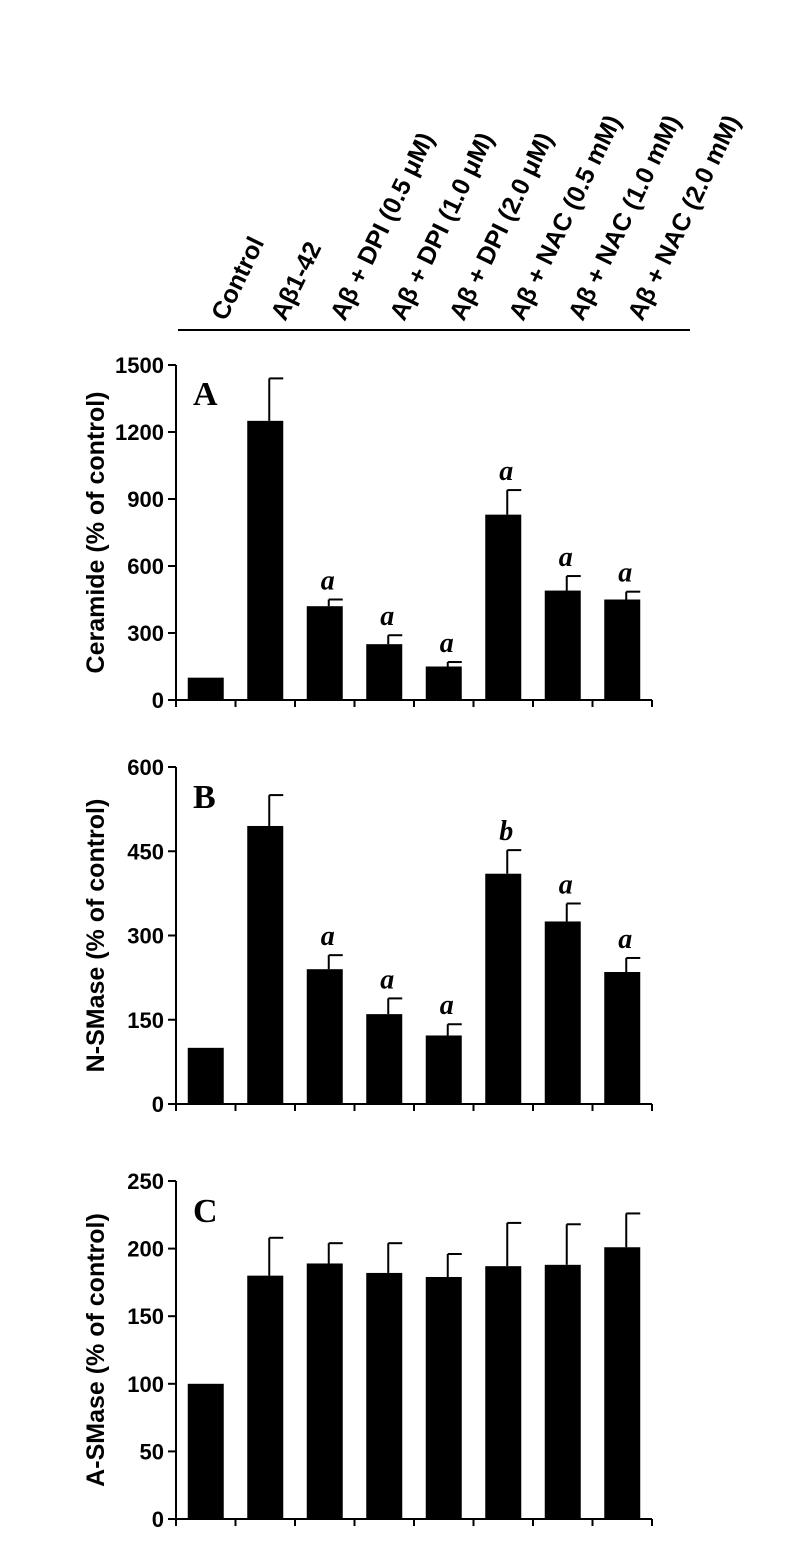 The width and height of the screenshot is (800, 1555). I want to click on y-tick-label: 450, so click(145, 851).